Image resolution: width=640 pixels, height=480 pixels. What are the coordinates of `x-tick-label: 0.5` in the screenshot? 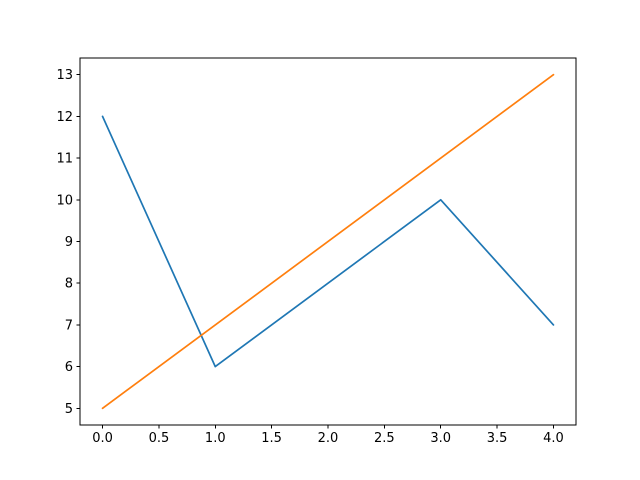 It's located at (159, 438).